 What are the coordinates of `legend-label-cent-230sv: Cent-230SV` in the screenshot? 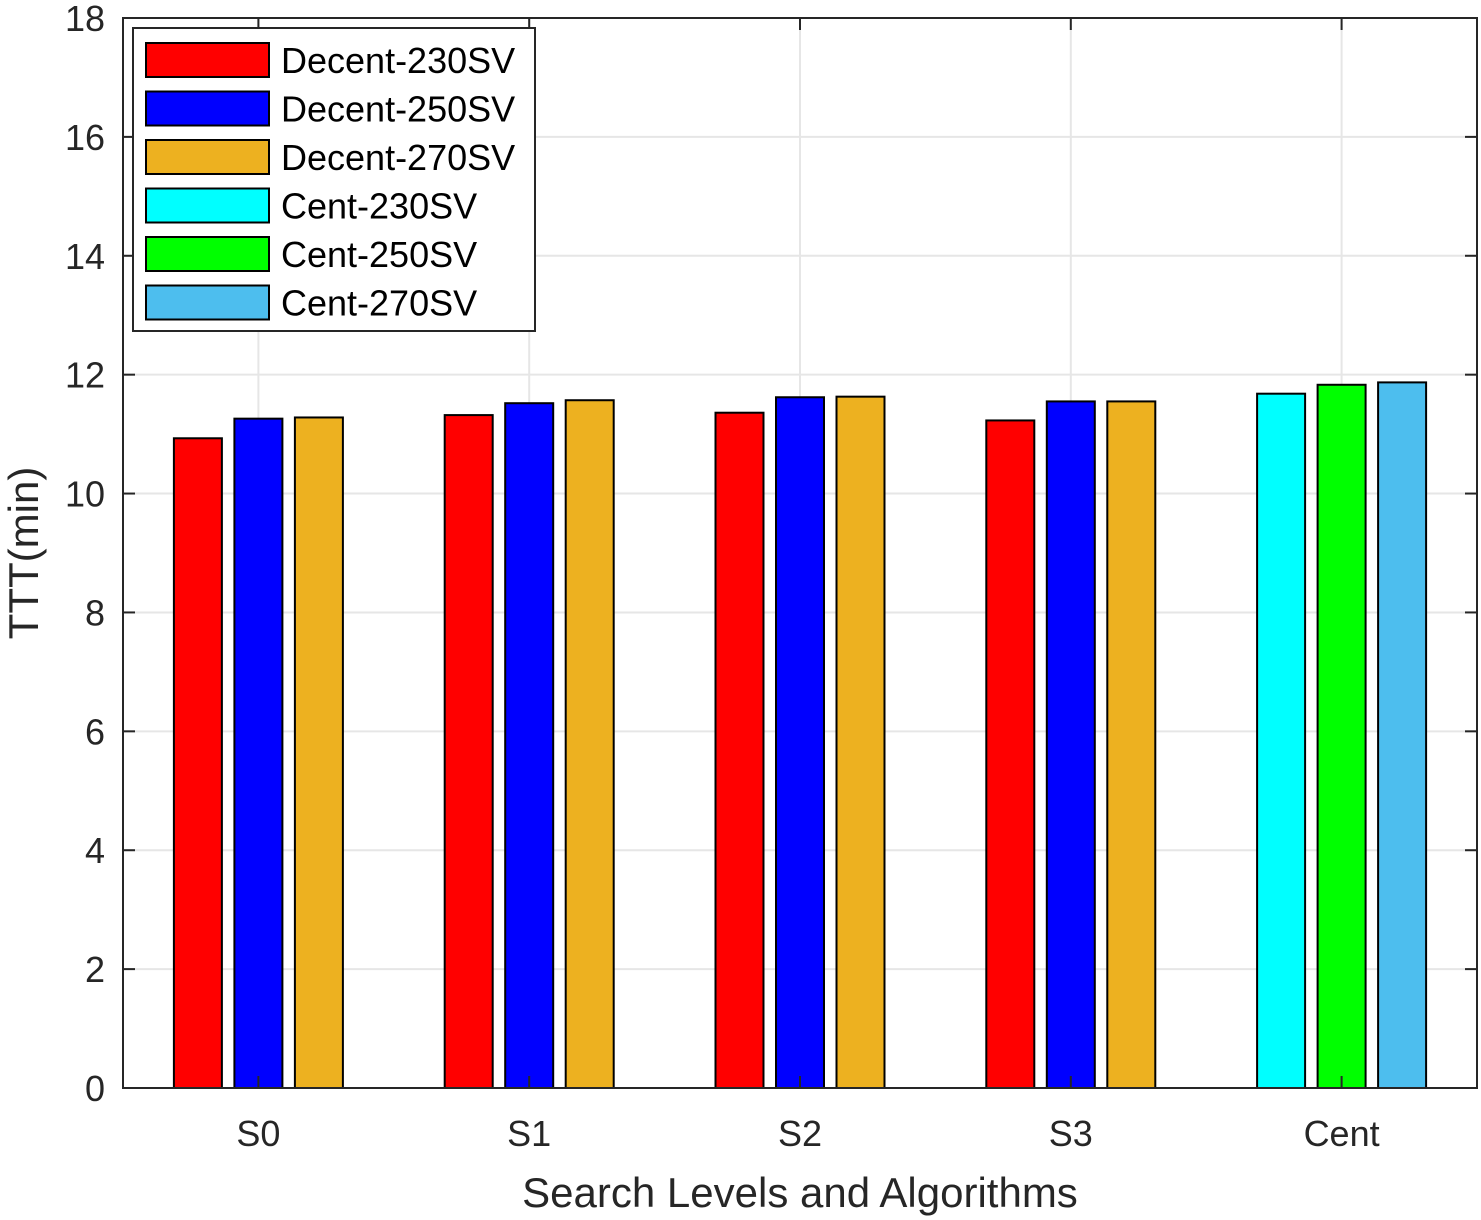 It's located at (379, 206).